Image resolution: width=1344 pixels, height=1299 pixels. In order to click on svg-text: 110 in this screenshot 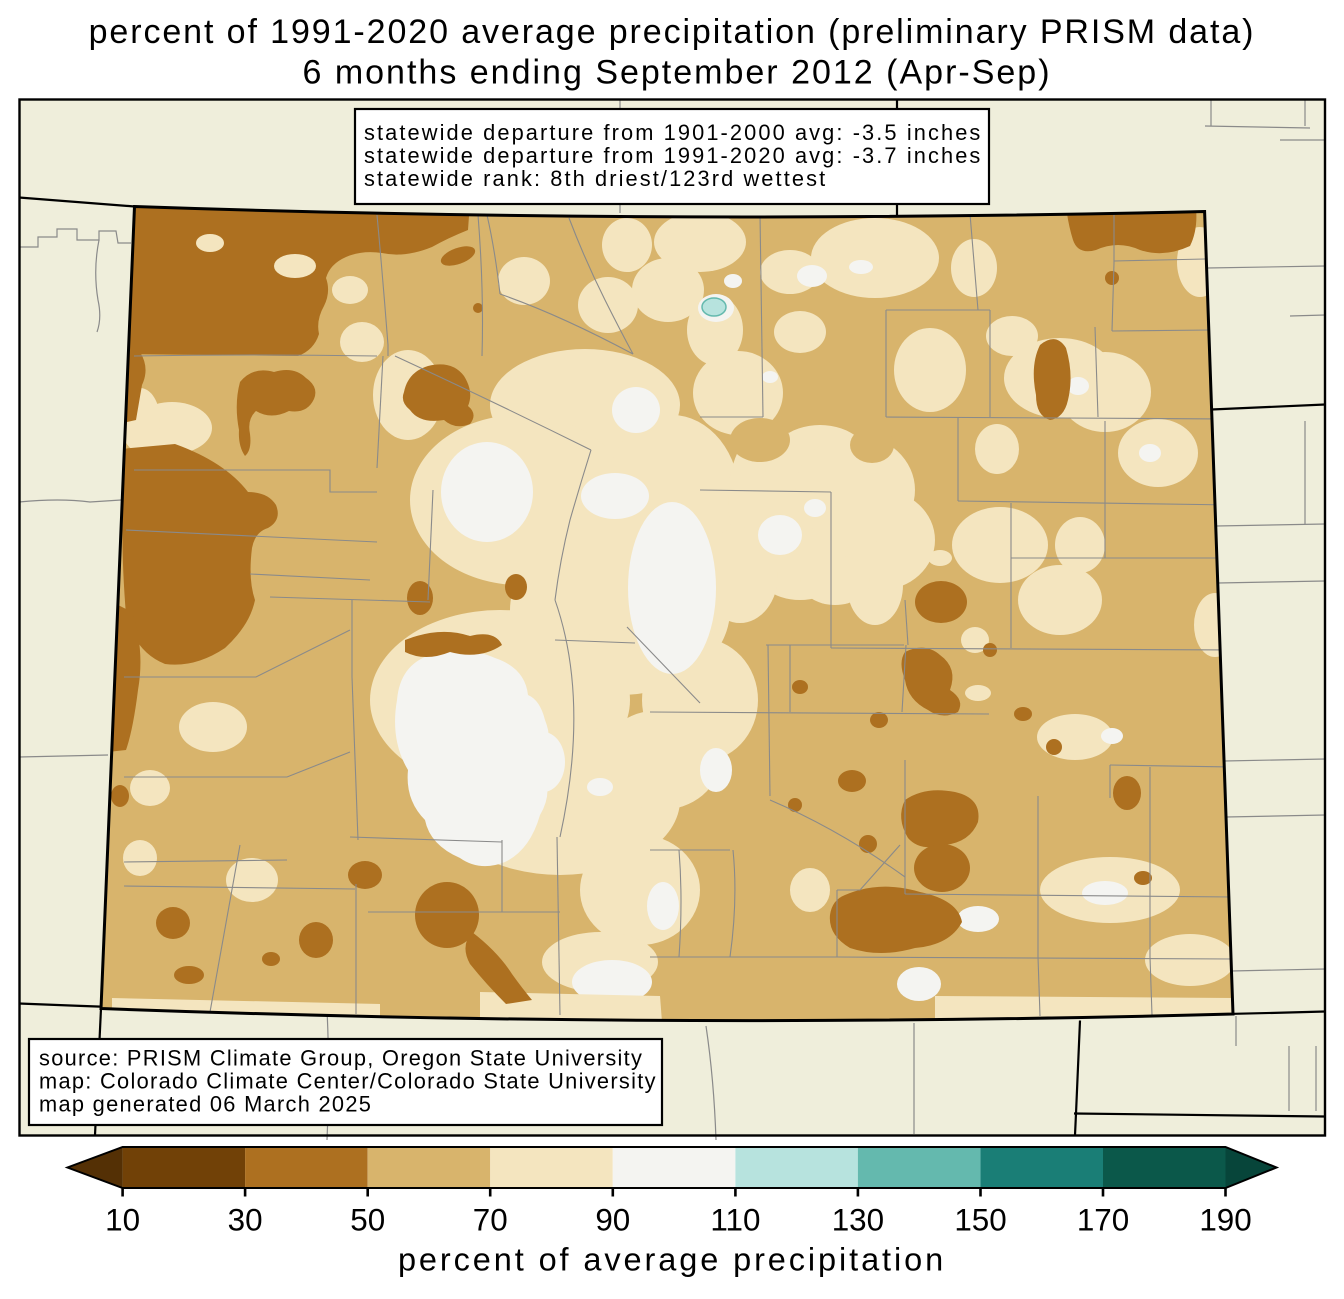, I will do `click(735, 1220)`.